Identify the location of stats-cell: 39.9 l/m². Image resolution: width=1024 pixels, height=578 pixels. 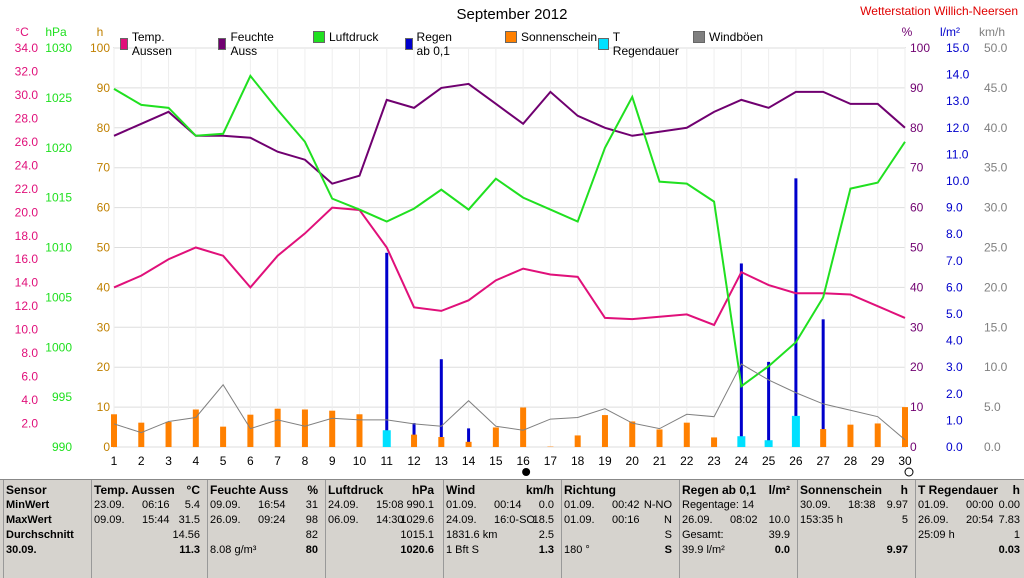
(703, 550).